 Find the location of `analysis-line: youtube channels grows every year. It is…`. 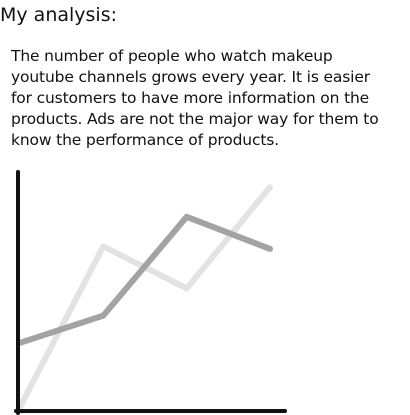

analysis-line: youtube channels grows every year. It is… is located at coordinates (190, 77).